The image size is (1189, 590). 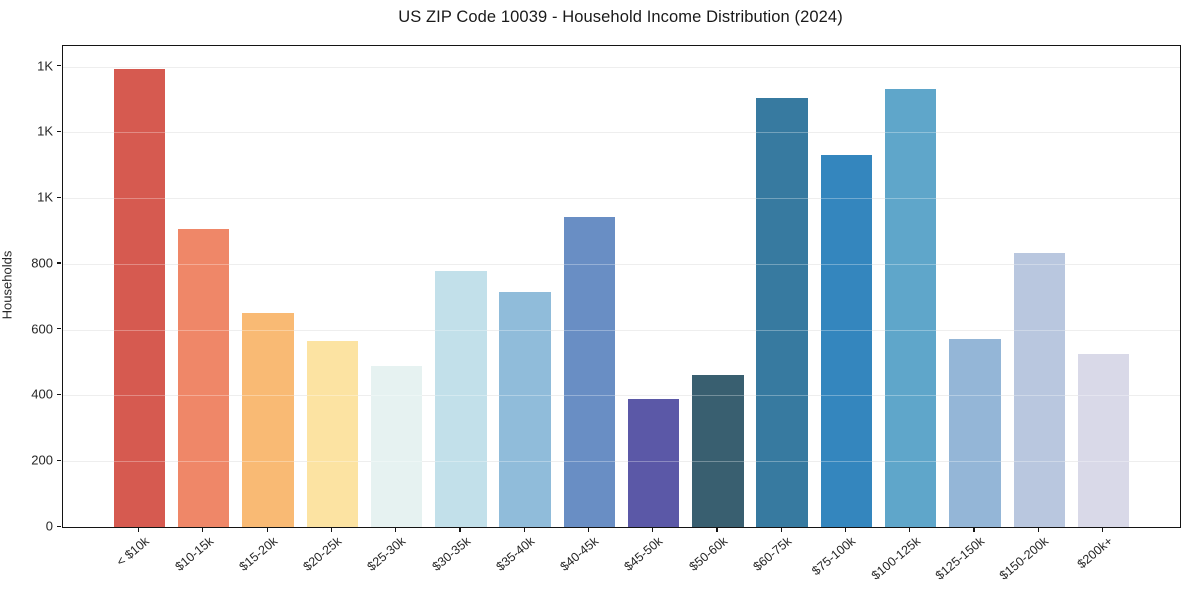 I want to click on x-tick-label: $30-35k, so click(x=451, y=554).